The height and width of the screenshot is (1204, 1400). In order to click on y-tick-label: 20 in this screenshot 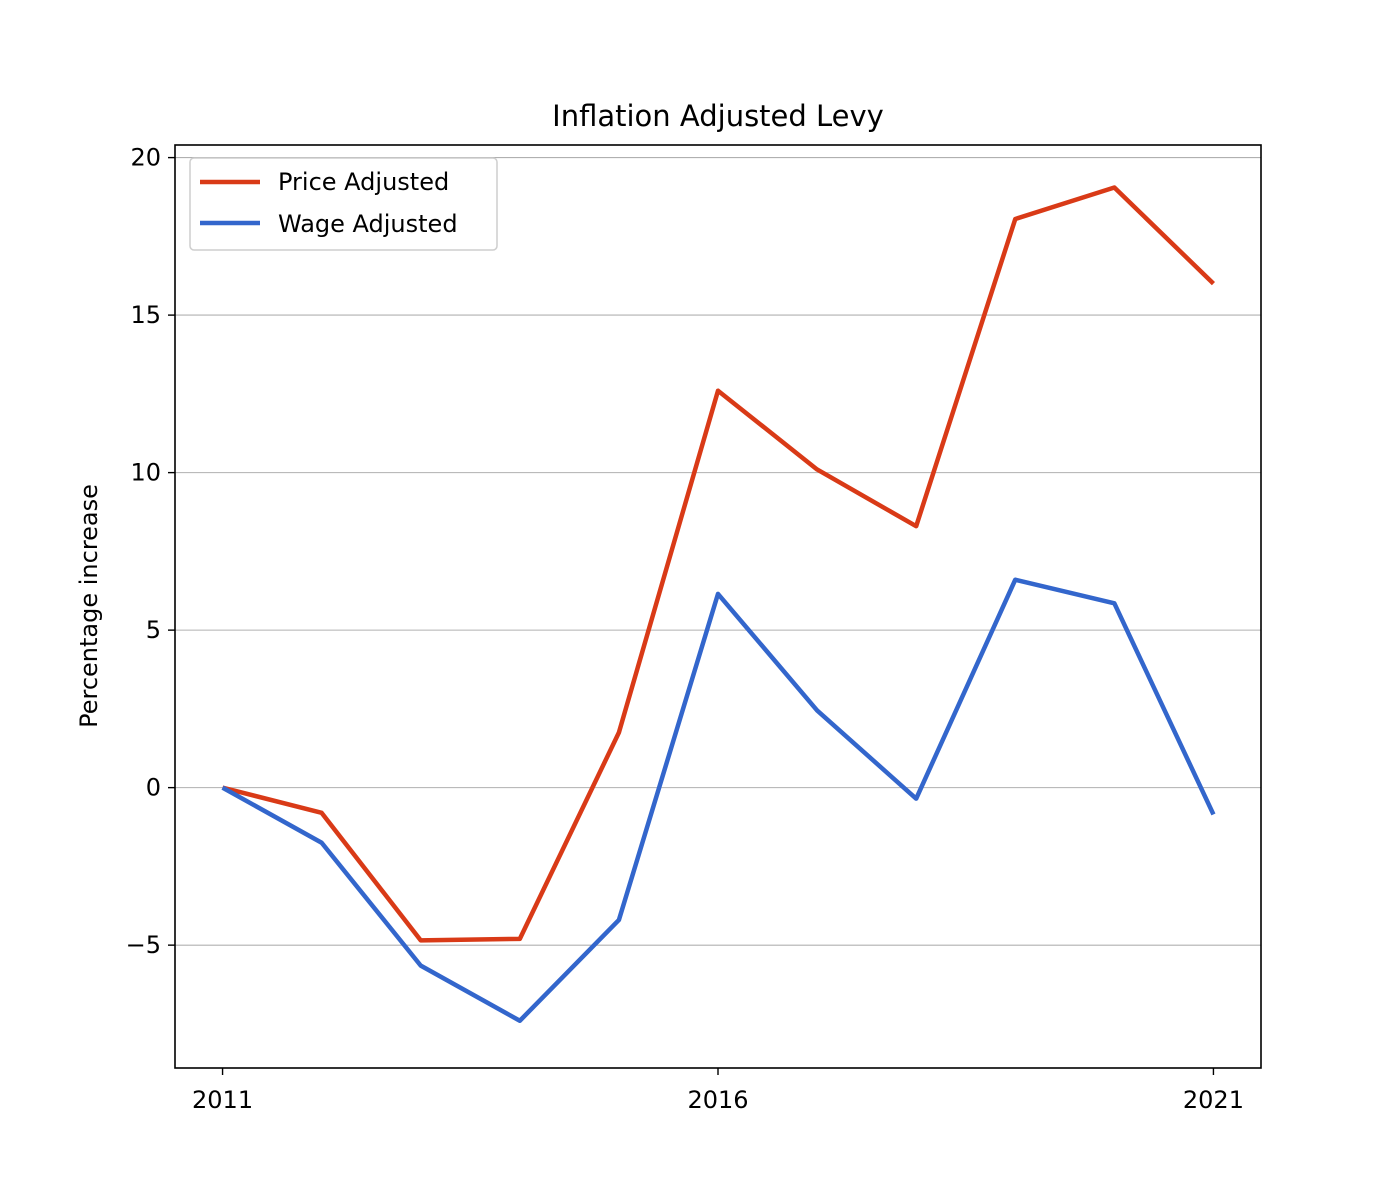, I will do `click(145, 158)`.